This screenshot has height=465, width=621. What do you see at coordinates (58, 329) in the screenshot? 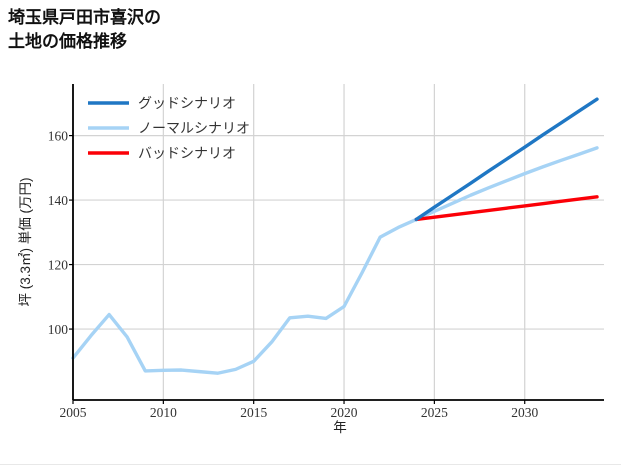
I see `y-tick-100: 100` at bounding box center [58, 329].